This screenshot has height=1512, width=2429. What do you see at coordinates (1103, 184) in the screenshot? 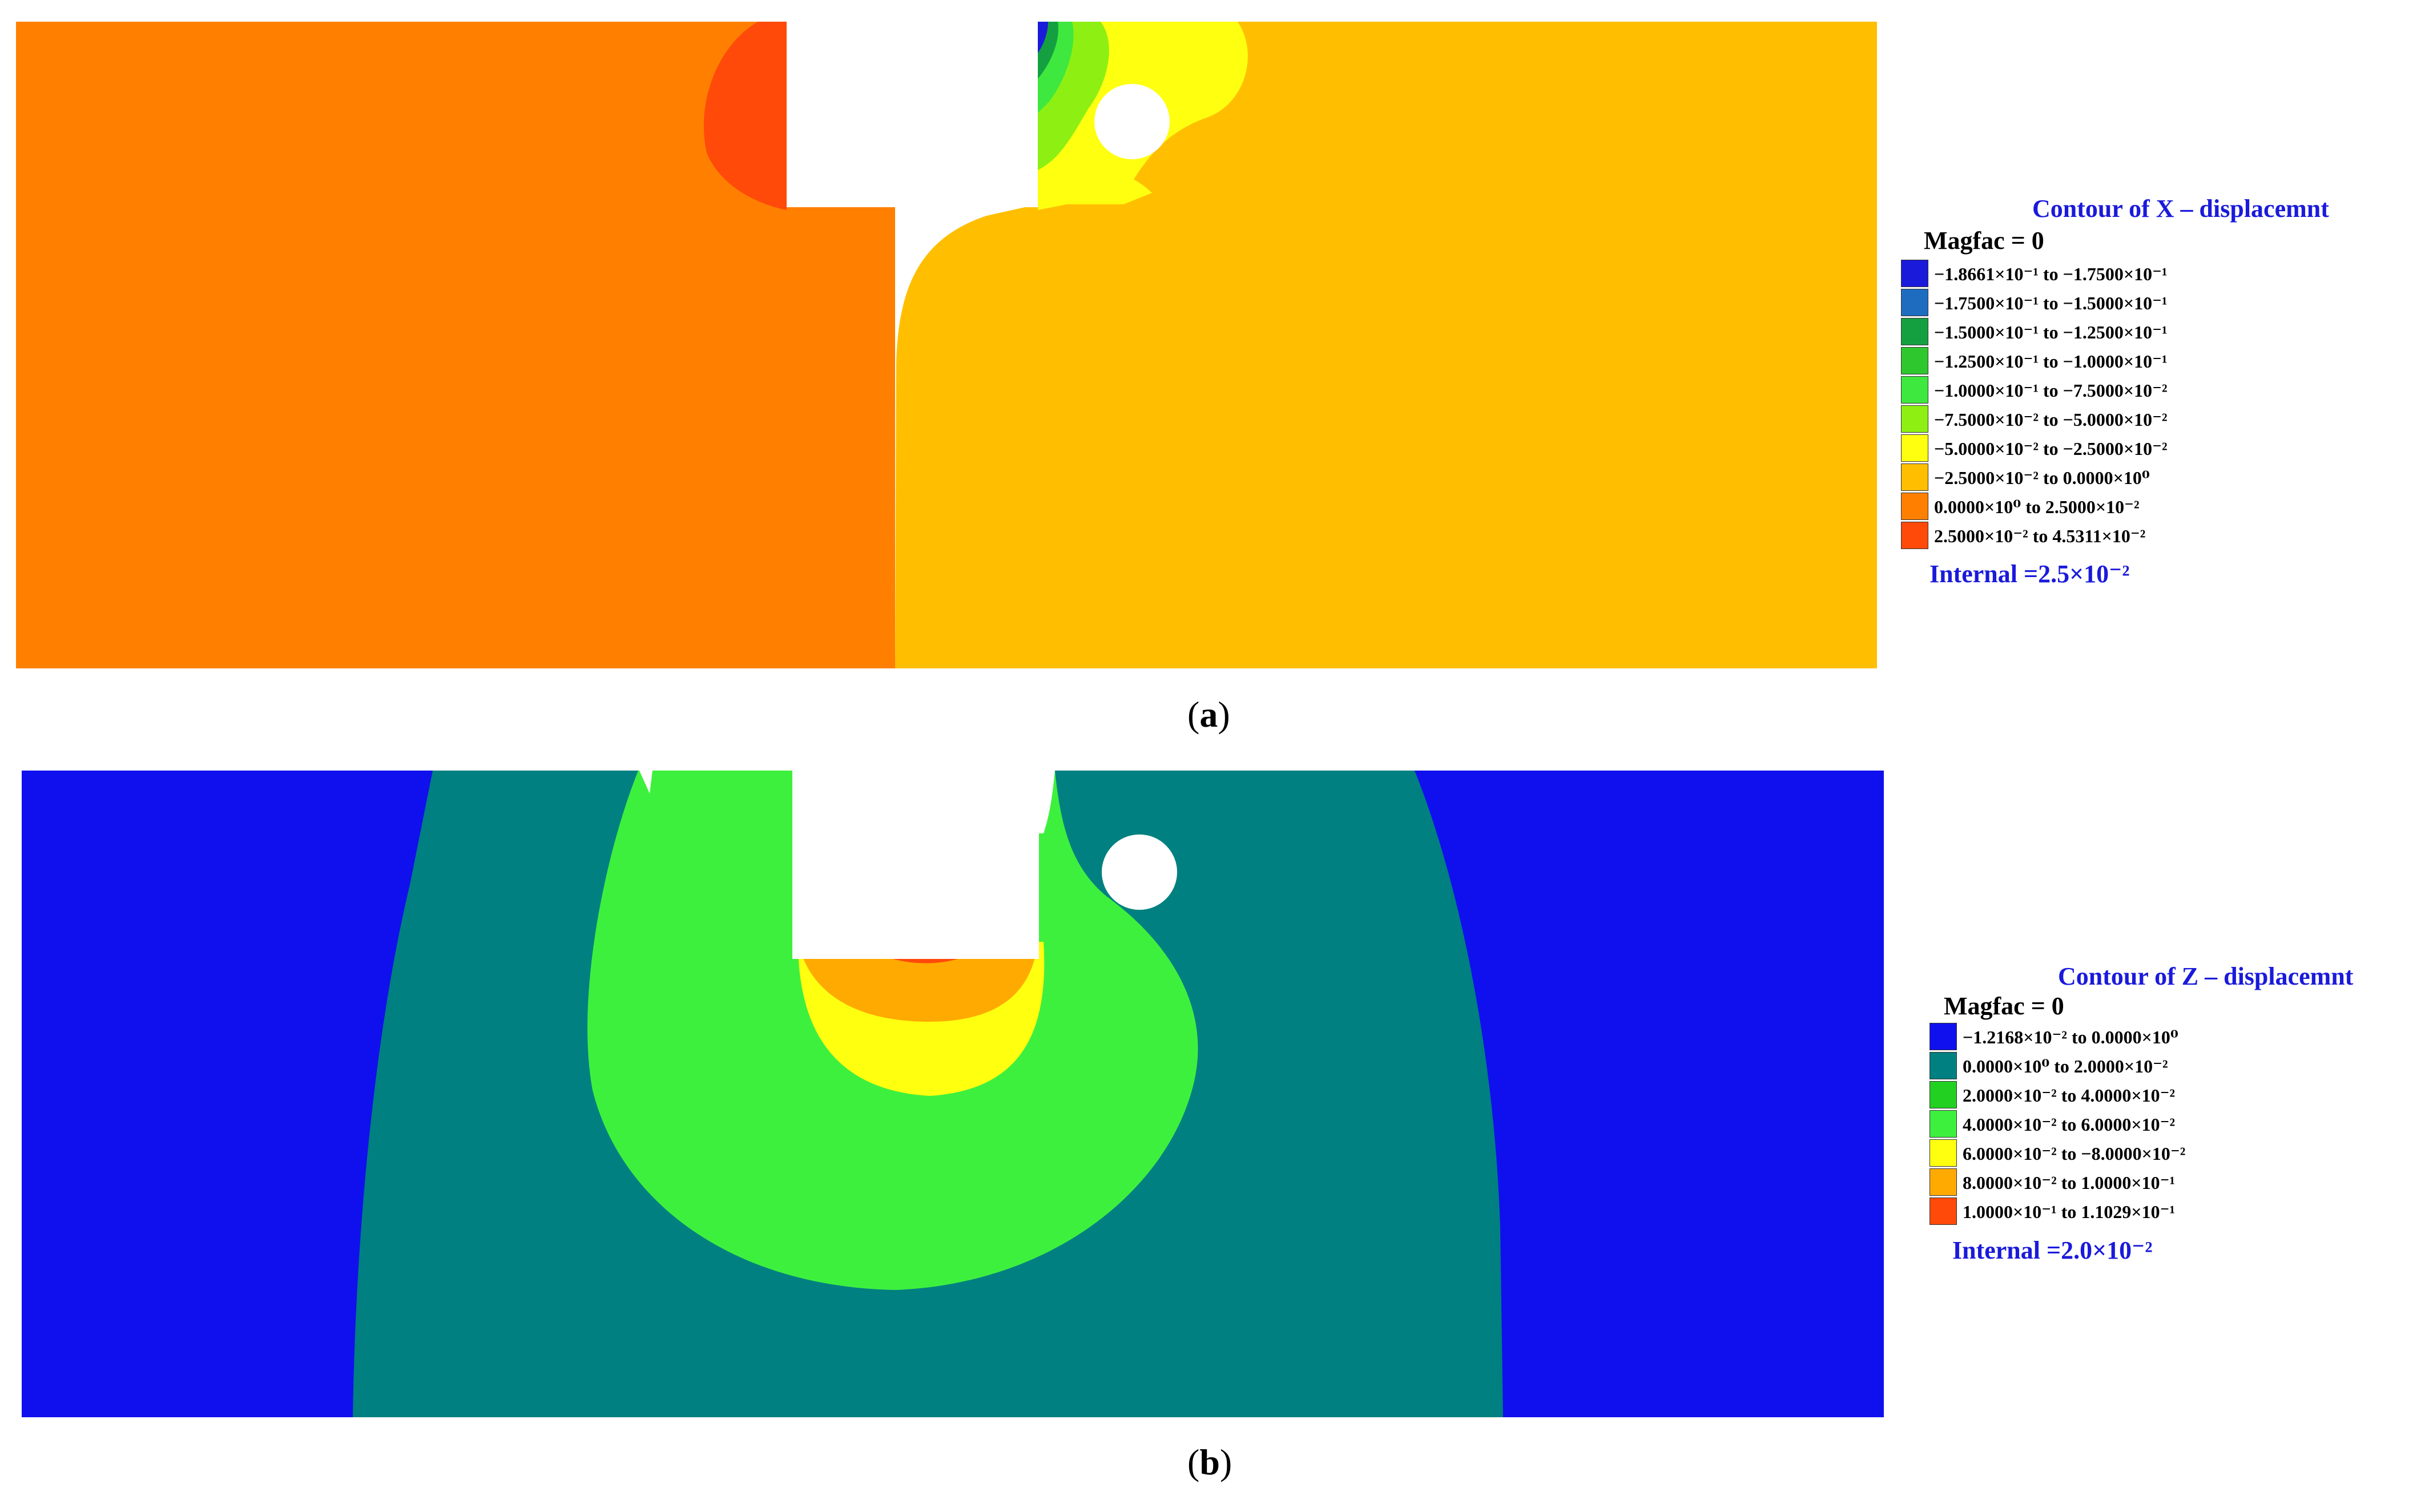
I see `region-yellow-small` at bounding box center [1103, 184].